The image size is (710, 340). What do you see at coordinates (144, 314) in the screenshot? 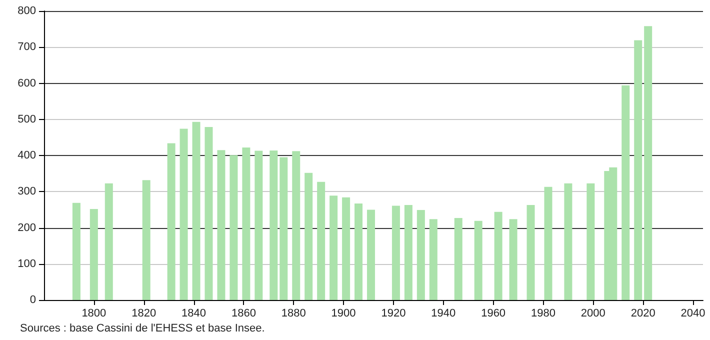
I see `x-tick-label: 1820` at bounding box center [144, 314].